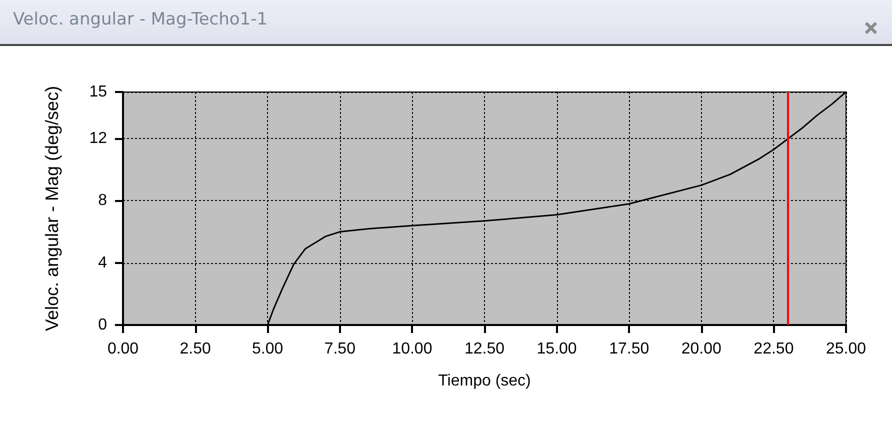  I want to click on y-tick-label: 8, so click(103, 201).